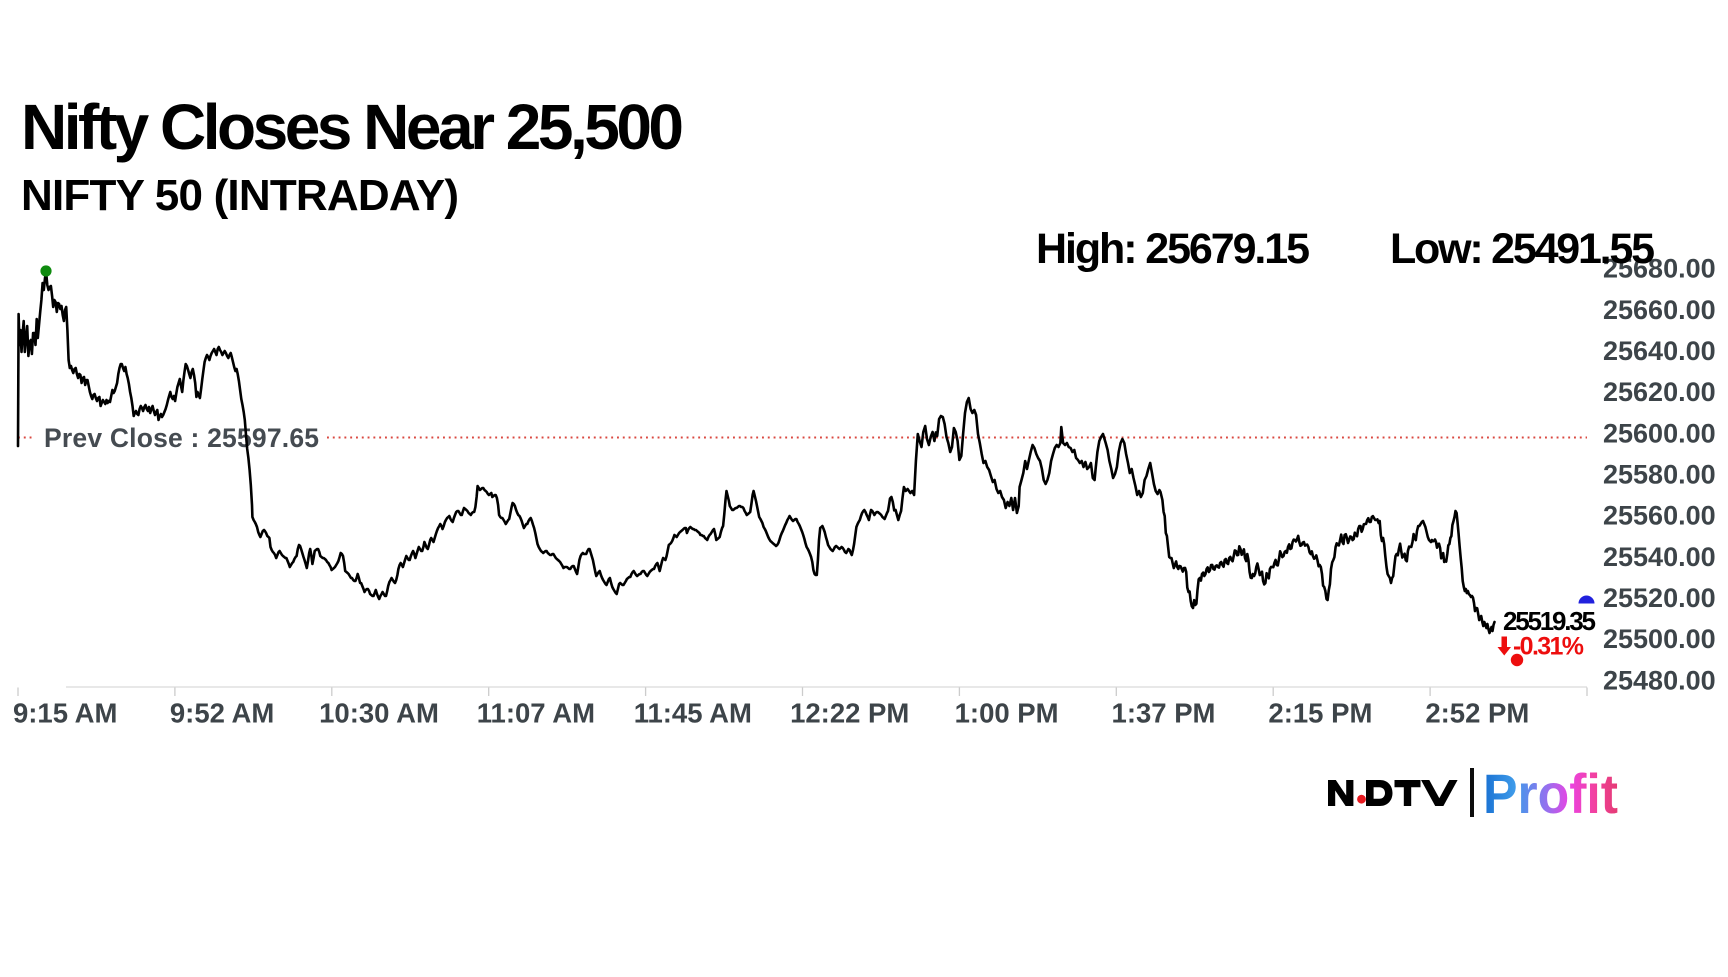 The width and height of the screenshot is (1728, 977). I want to click on svg-text: NIFTY 50 (INTRADAY), so click(240, 195).